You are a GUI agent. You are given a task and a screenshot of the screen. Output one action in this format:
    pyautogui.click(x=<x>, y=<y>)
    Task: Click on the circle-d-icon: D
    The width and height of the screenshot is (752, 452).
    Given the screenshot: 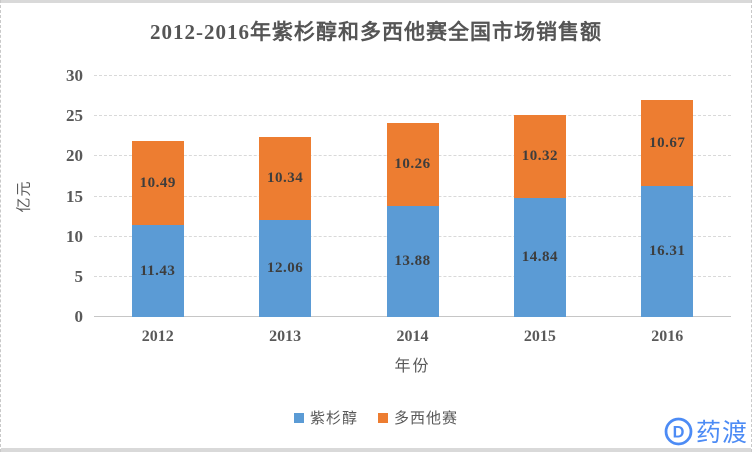 What is the action you would take?
    pyautogui.click(x=678, y=431)
    